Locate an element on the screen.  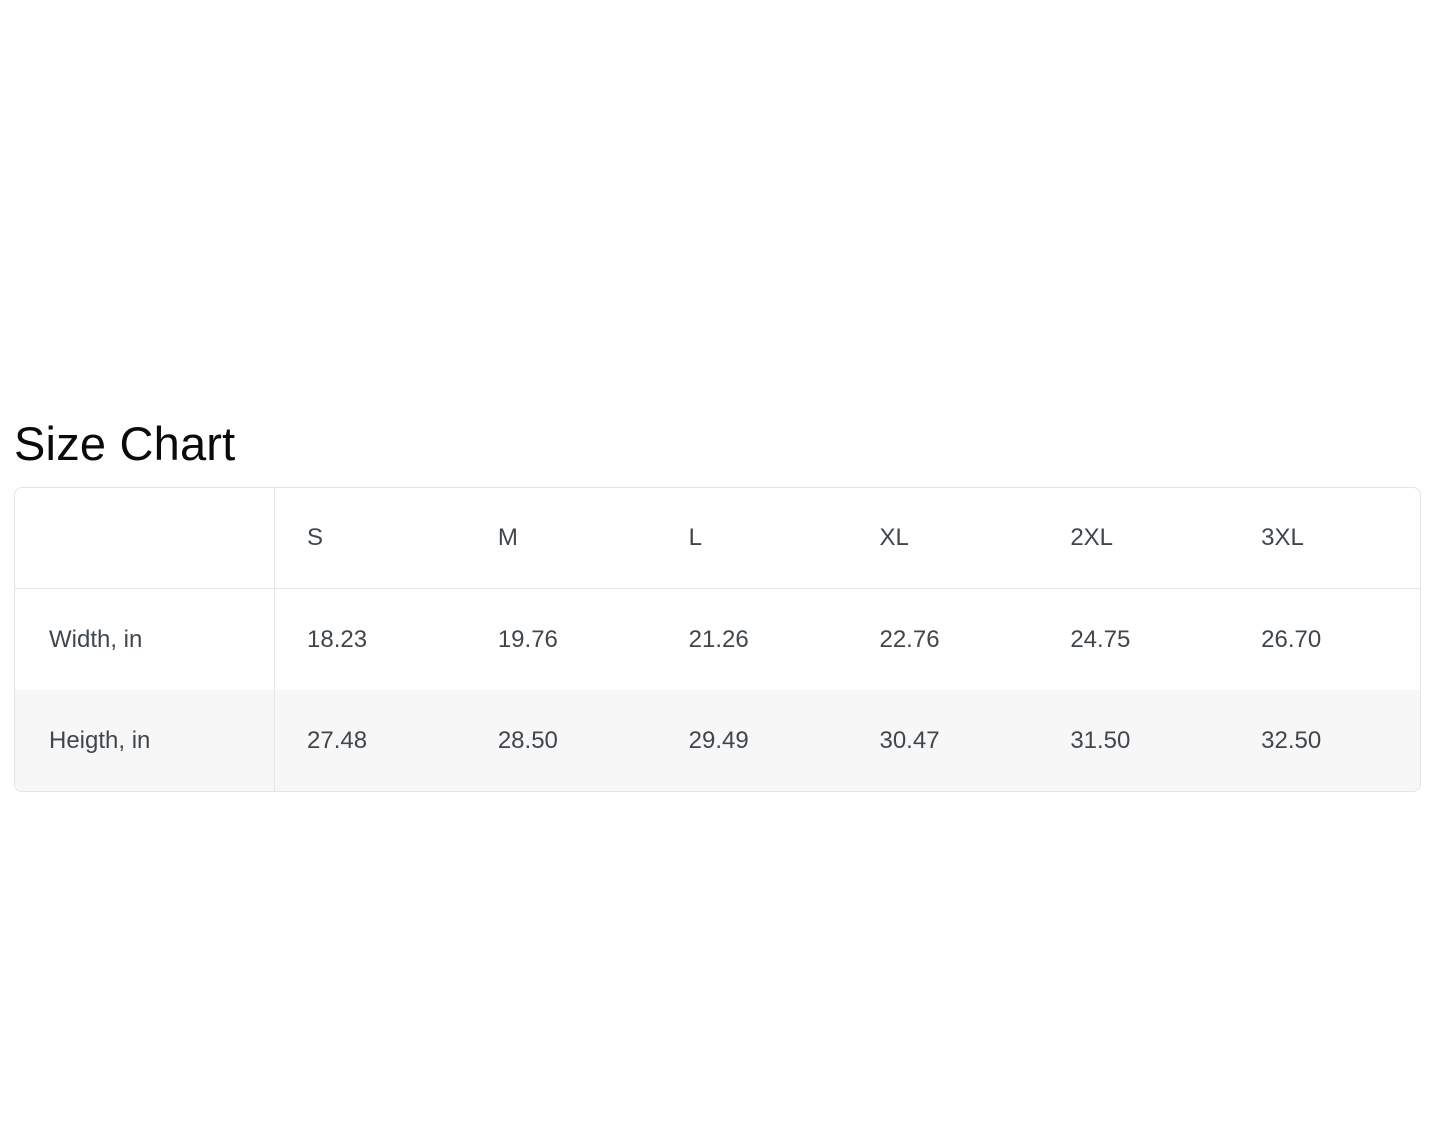
width-value-3xl: 26.70 is located at coordinates (1291, 639).